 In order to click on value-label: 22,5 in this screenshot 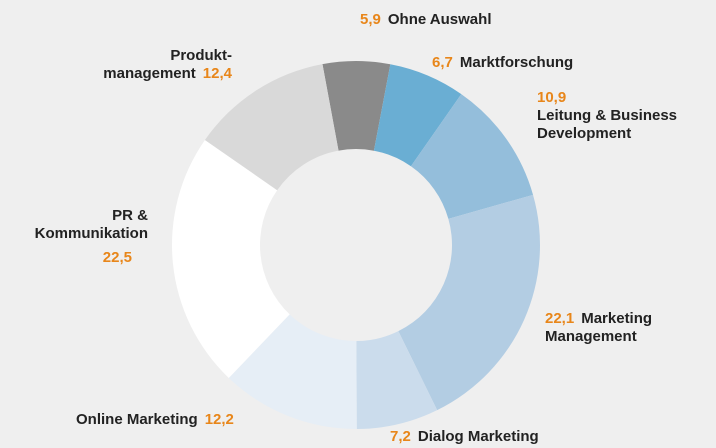, I will do `click(117, 257)`.